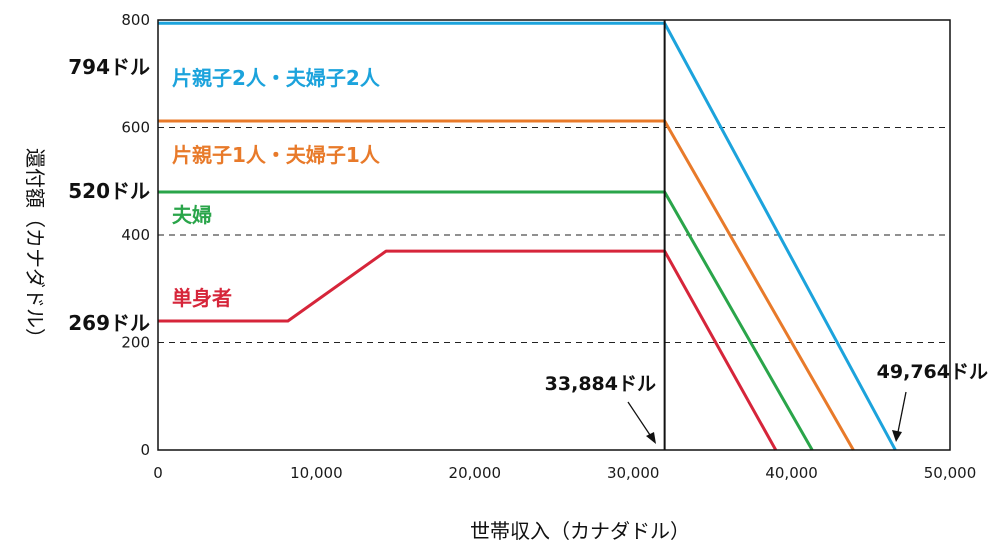  Describe the element at coordinates (564, 473) in the screenshot. I see `x-axis-ticks: 0 10,000 20,000 30,000 40,000 50,000` at that location.